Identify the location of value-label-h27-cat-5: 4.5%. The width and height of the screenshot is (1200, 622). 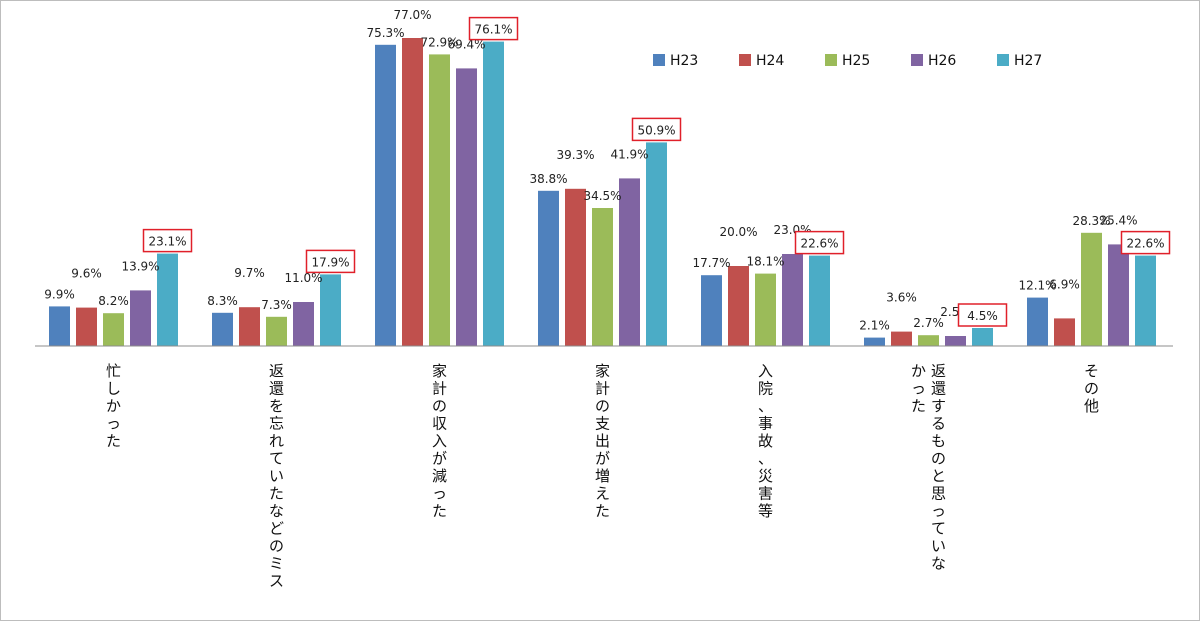
(982, 316).